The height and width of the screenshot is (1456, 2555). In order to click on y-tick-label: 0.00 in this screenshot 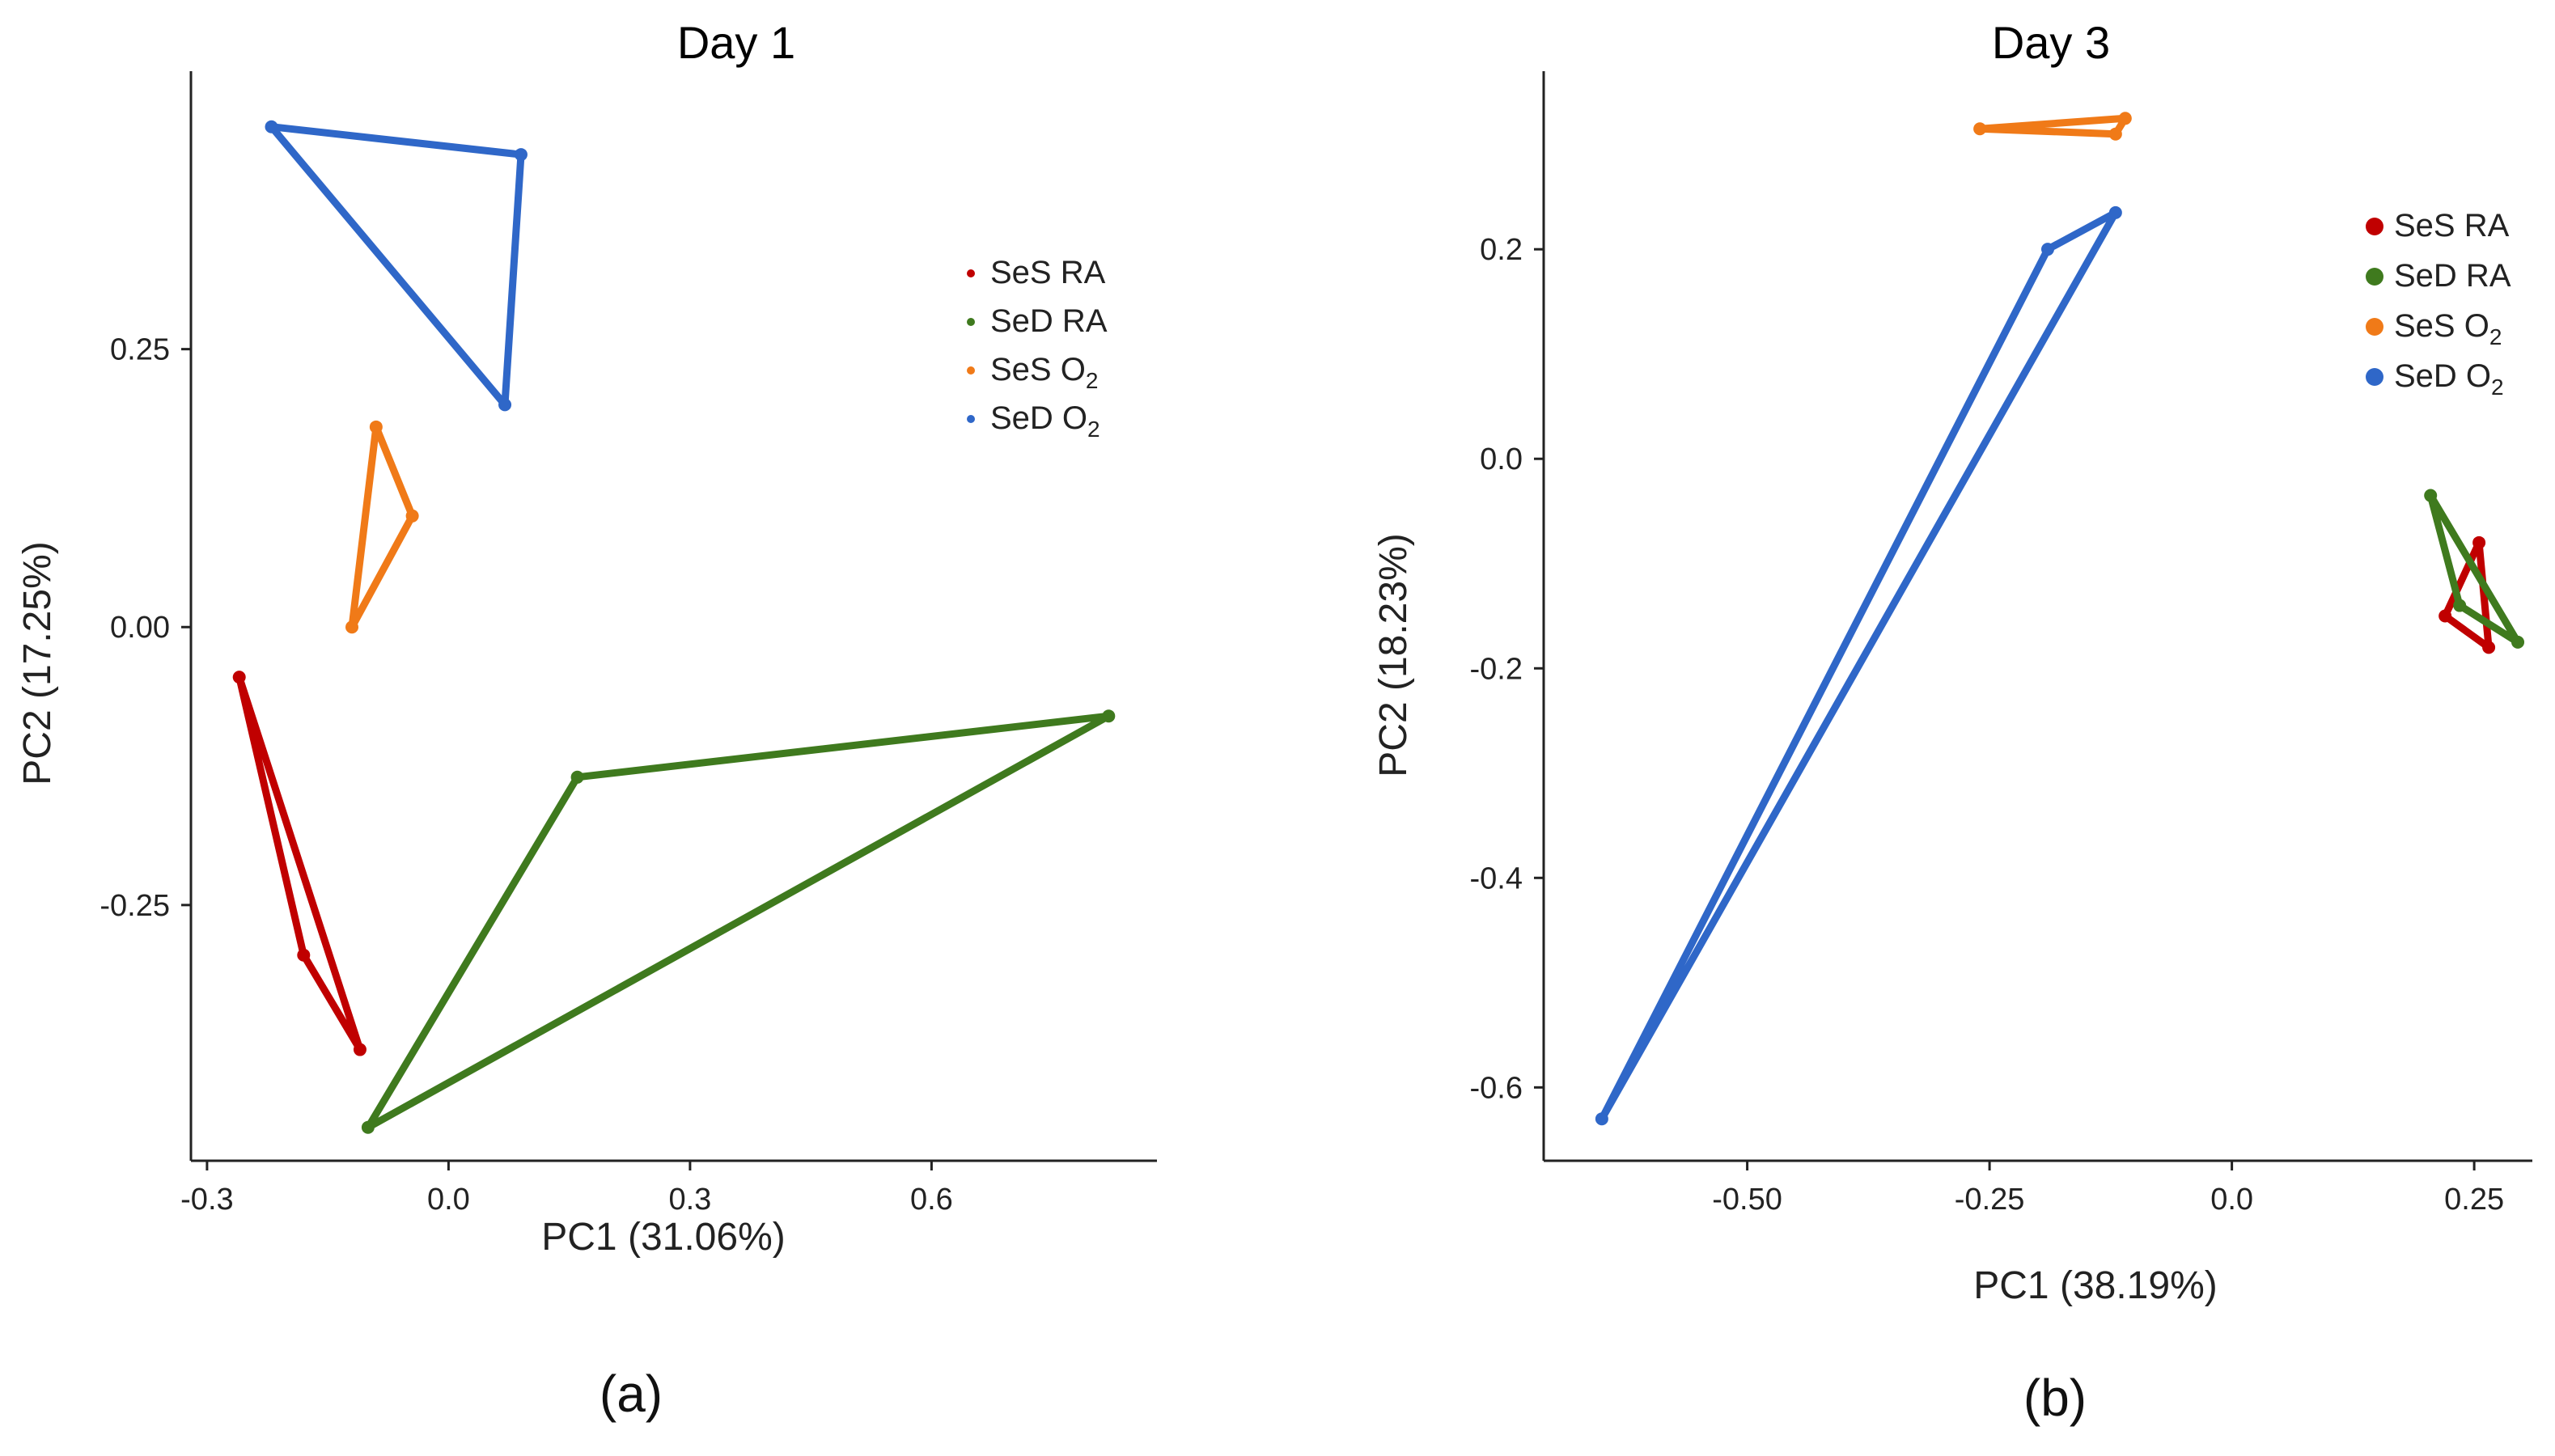, I will do `click(140, 628)`.